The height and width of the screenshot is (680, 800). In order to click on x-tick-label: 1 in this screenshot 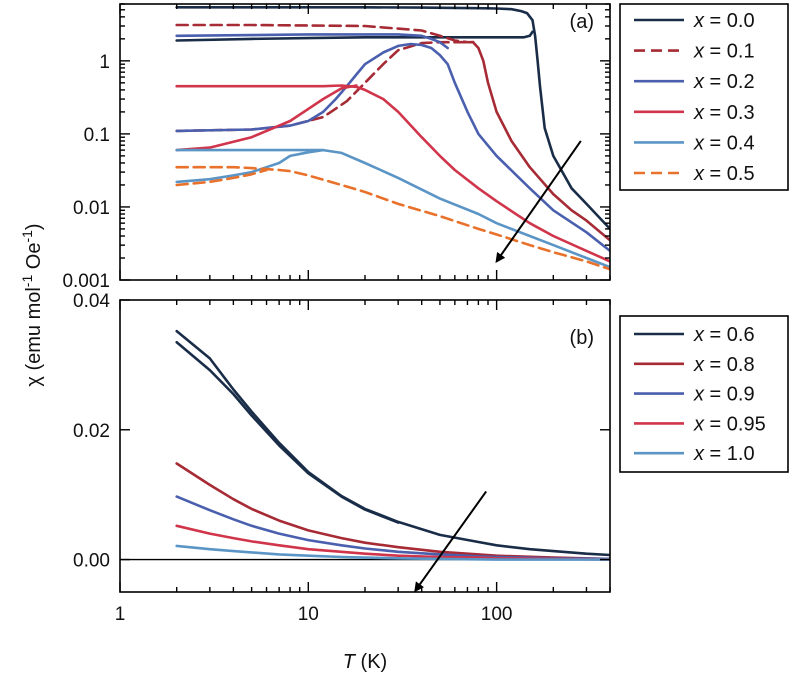, I will do `click(120, 614)`.